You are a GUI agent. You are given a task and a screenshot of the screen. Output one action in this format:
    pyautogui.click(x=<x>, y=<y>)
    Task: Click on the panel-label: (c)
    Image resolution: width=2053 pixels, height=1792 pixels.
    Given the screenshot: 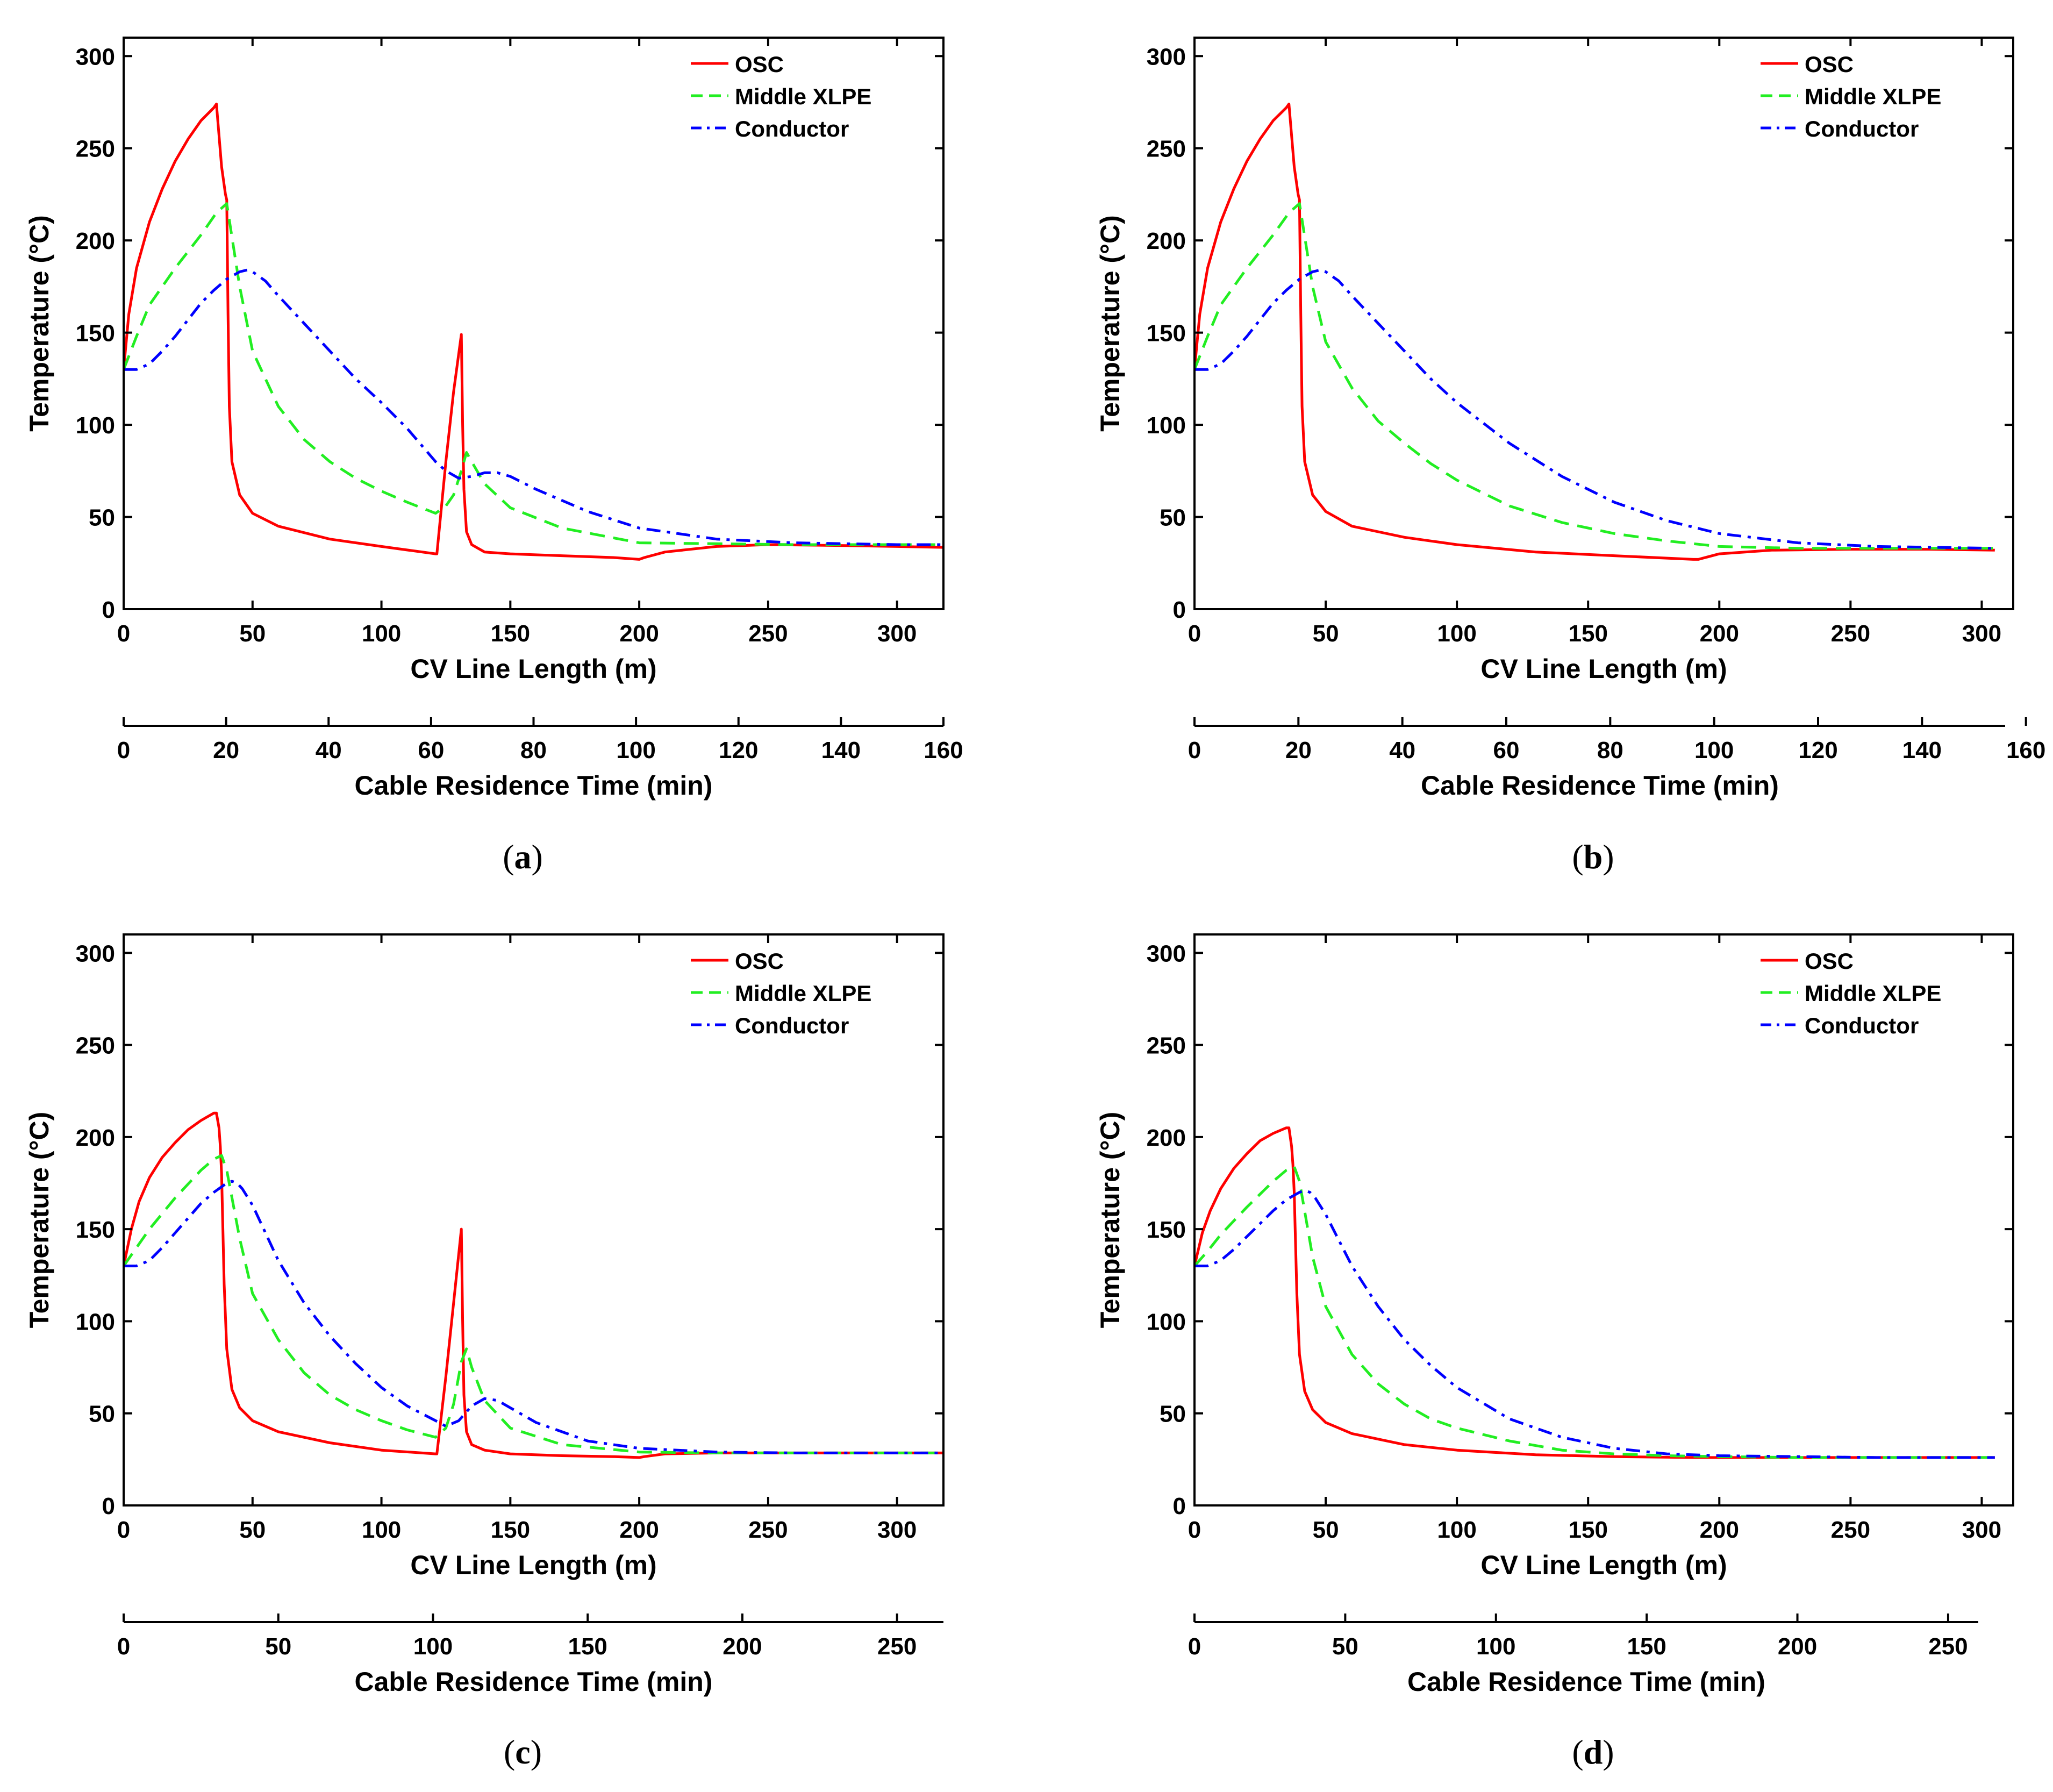 What is the action you would take?
    pyautogui.click(x=523, y=1752)
    